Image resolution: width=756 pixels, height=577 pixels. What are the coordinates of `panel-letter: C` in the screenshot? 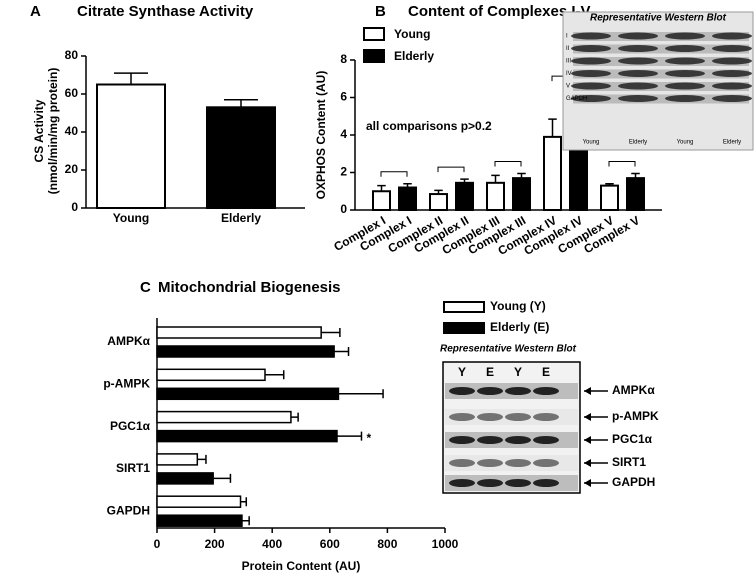 It's located at (145, 287).